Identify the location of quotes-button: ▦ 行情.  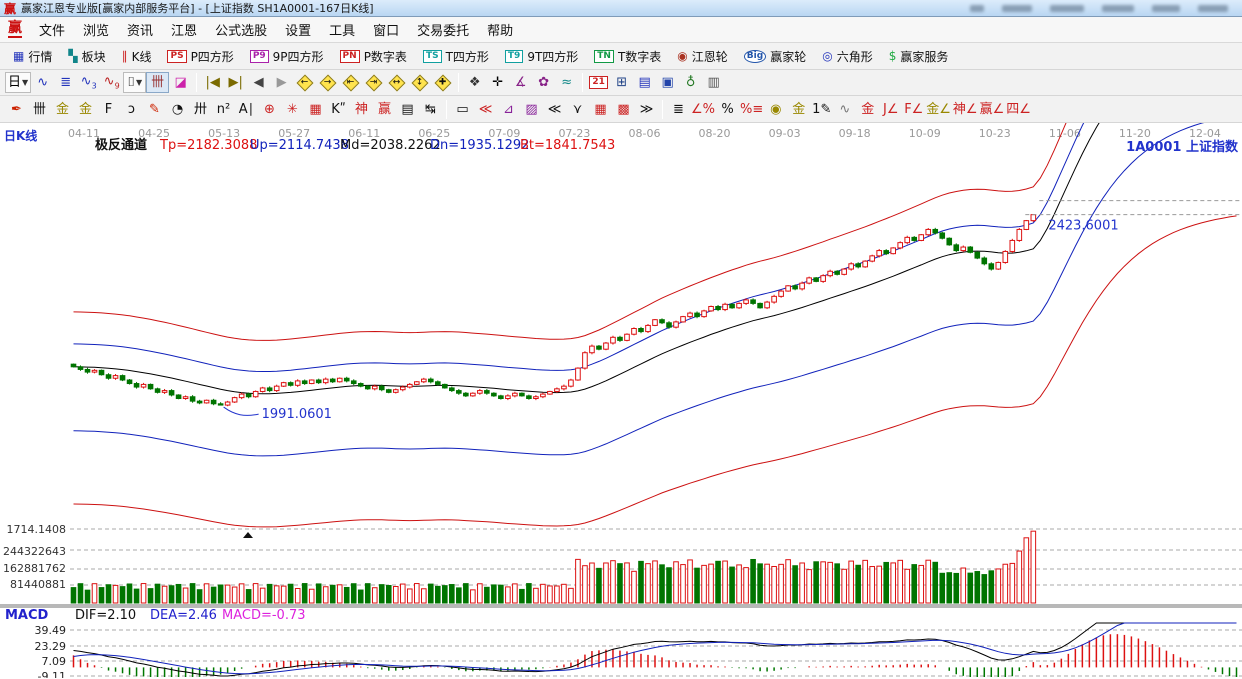
(32, 56).